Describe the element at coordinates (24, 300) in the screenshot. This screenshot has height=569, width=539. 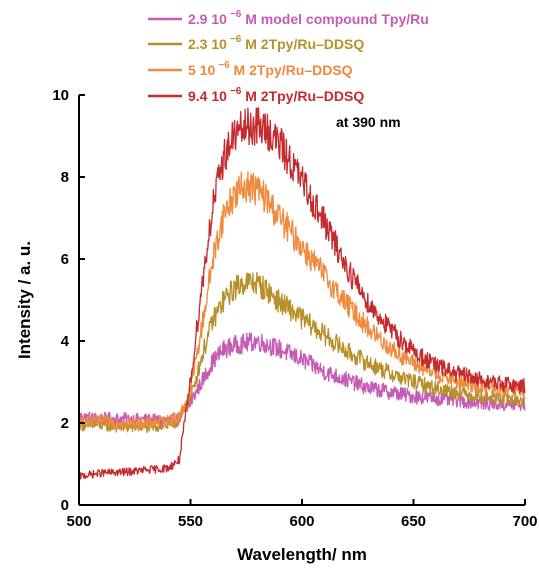
I see `y-axis-title: Intensity / a. u.` at that location.